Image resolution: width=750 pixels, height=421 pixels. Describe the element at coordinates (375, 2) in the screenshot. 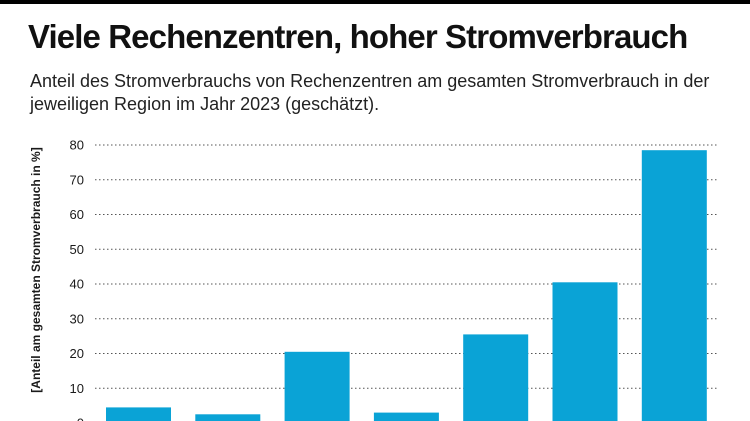

I see `top-rule` at that location.